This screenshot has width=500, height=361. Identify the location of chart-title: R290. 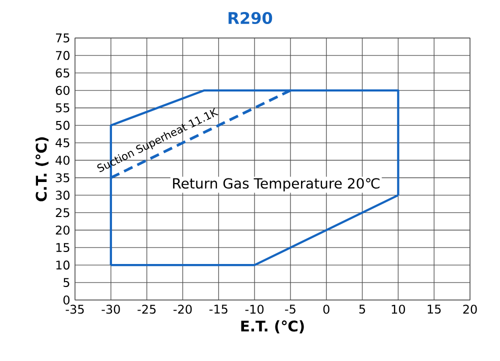
(250, 18).